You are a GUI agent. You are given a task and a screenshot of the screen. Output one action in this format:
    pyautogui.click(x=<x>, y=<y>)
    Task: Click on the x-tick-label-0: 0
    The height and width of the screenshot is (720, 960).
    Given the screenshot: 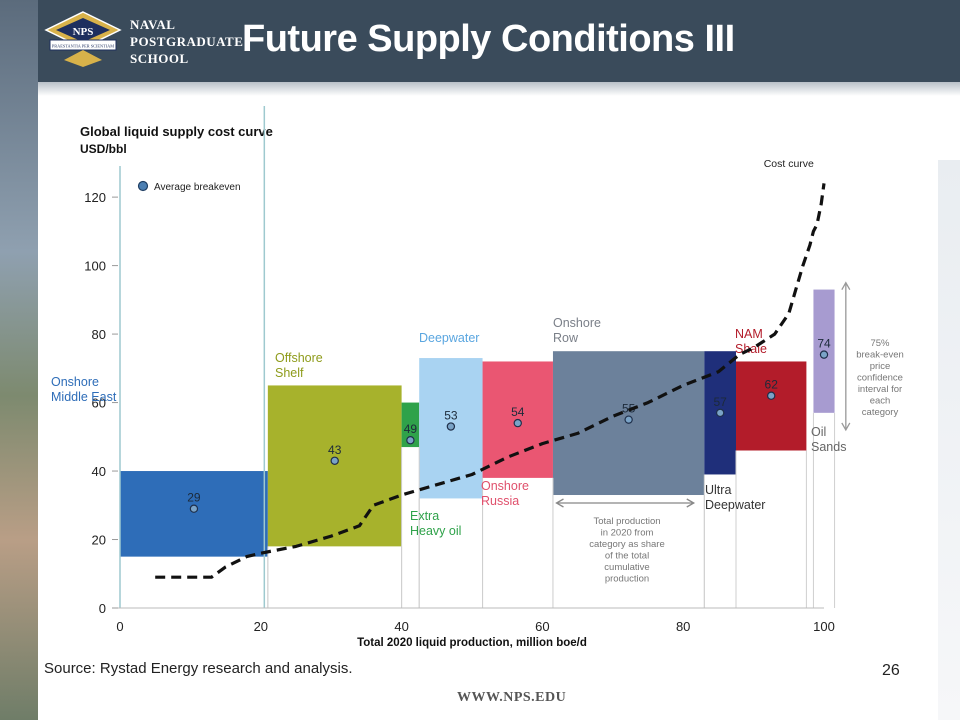 What is the action you would take?
    pyautogui.click(x=119, y=626)
    